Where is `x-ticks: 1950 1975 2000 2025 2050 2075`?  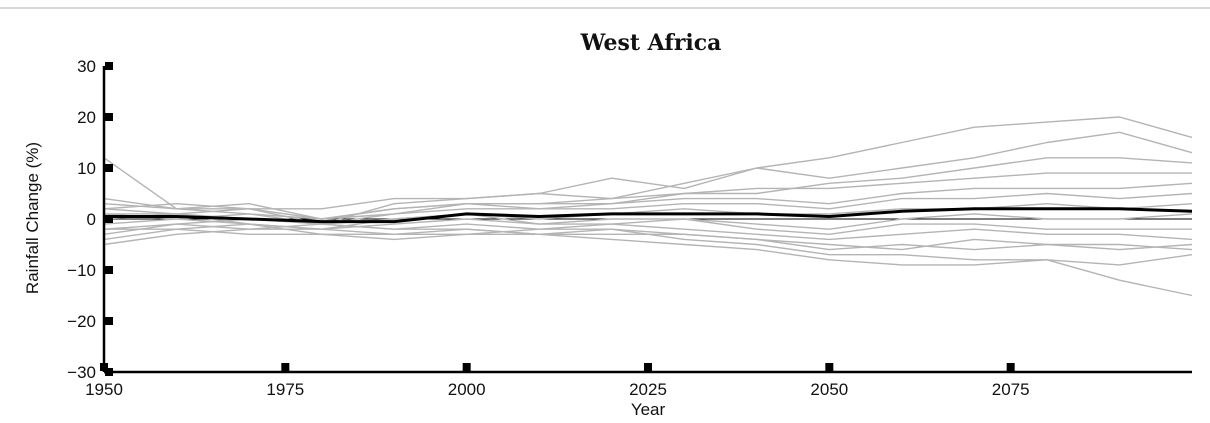
x-ticks: 1950 1975 2000 2025 2050 2075 is located at coordinates (557, 381).